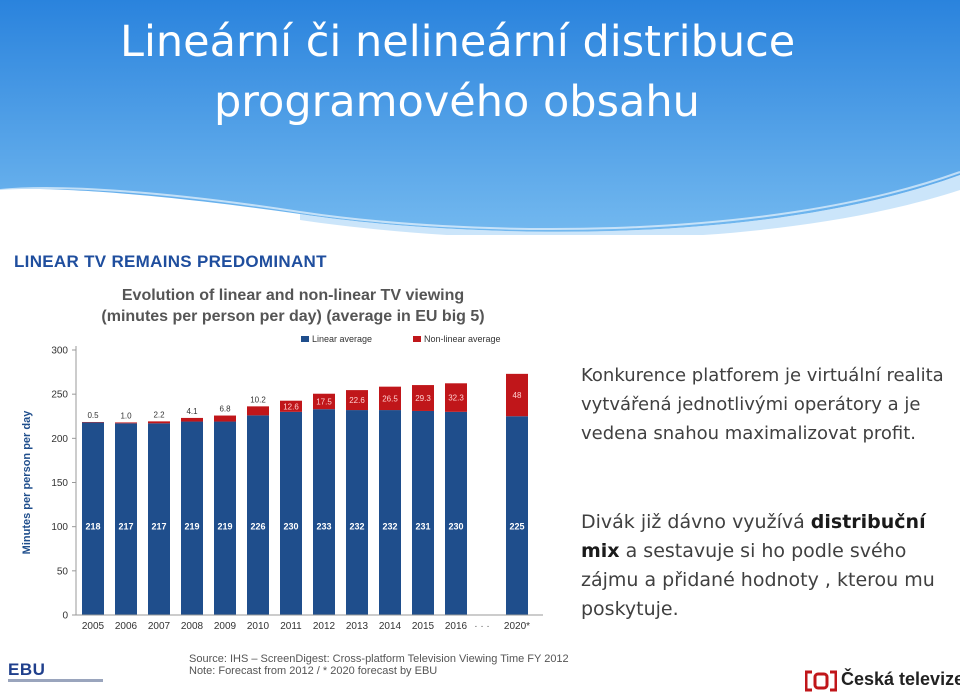 This screenshot has height=695, width=960. I want to click on bar-non-linear-value-label: 48, so click(517, 395).